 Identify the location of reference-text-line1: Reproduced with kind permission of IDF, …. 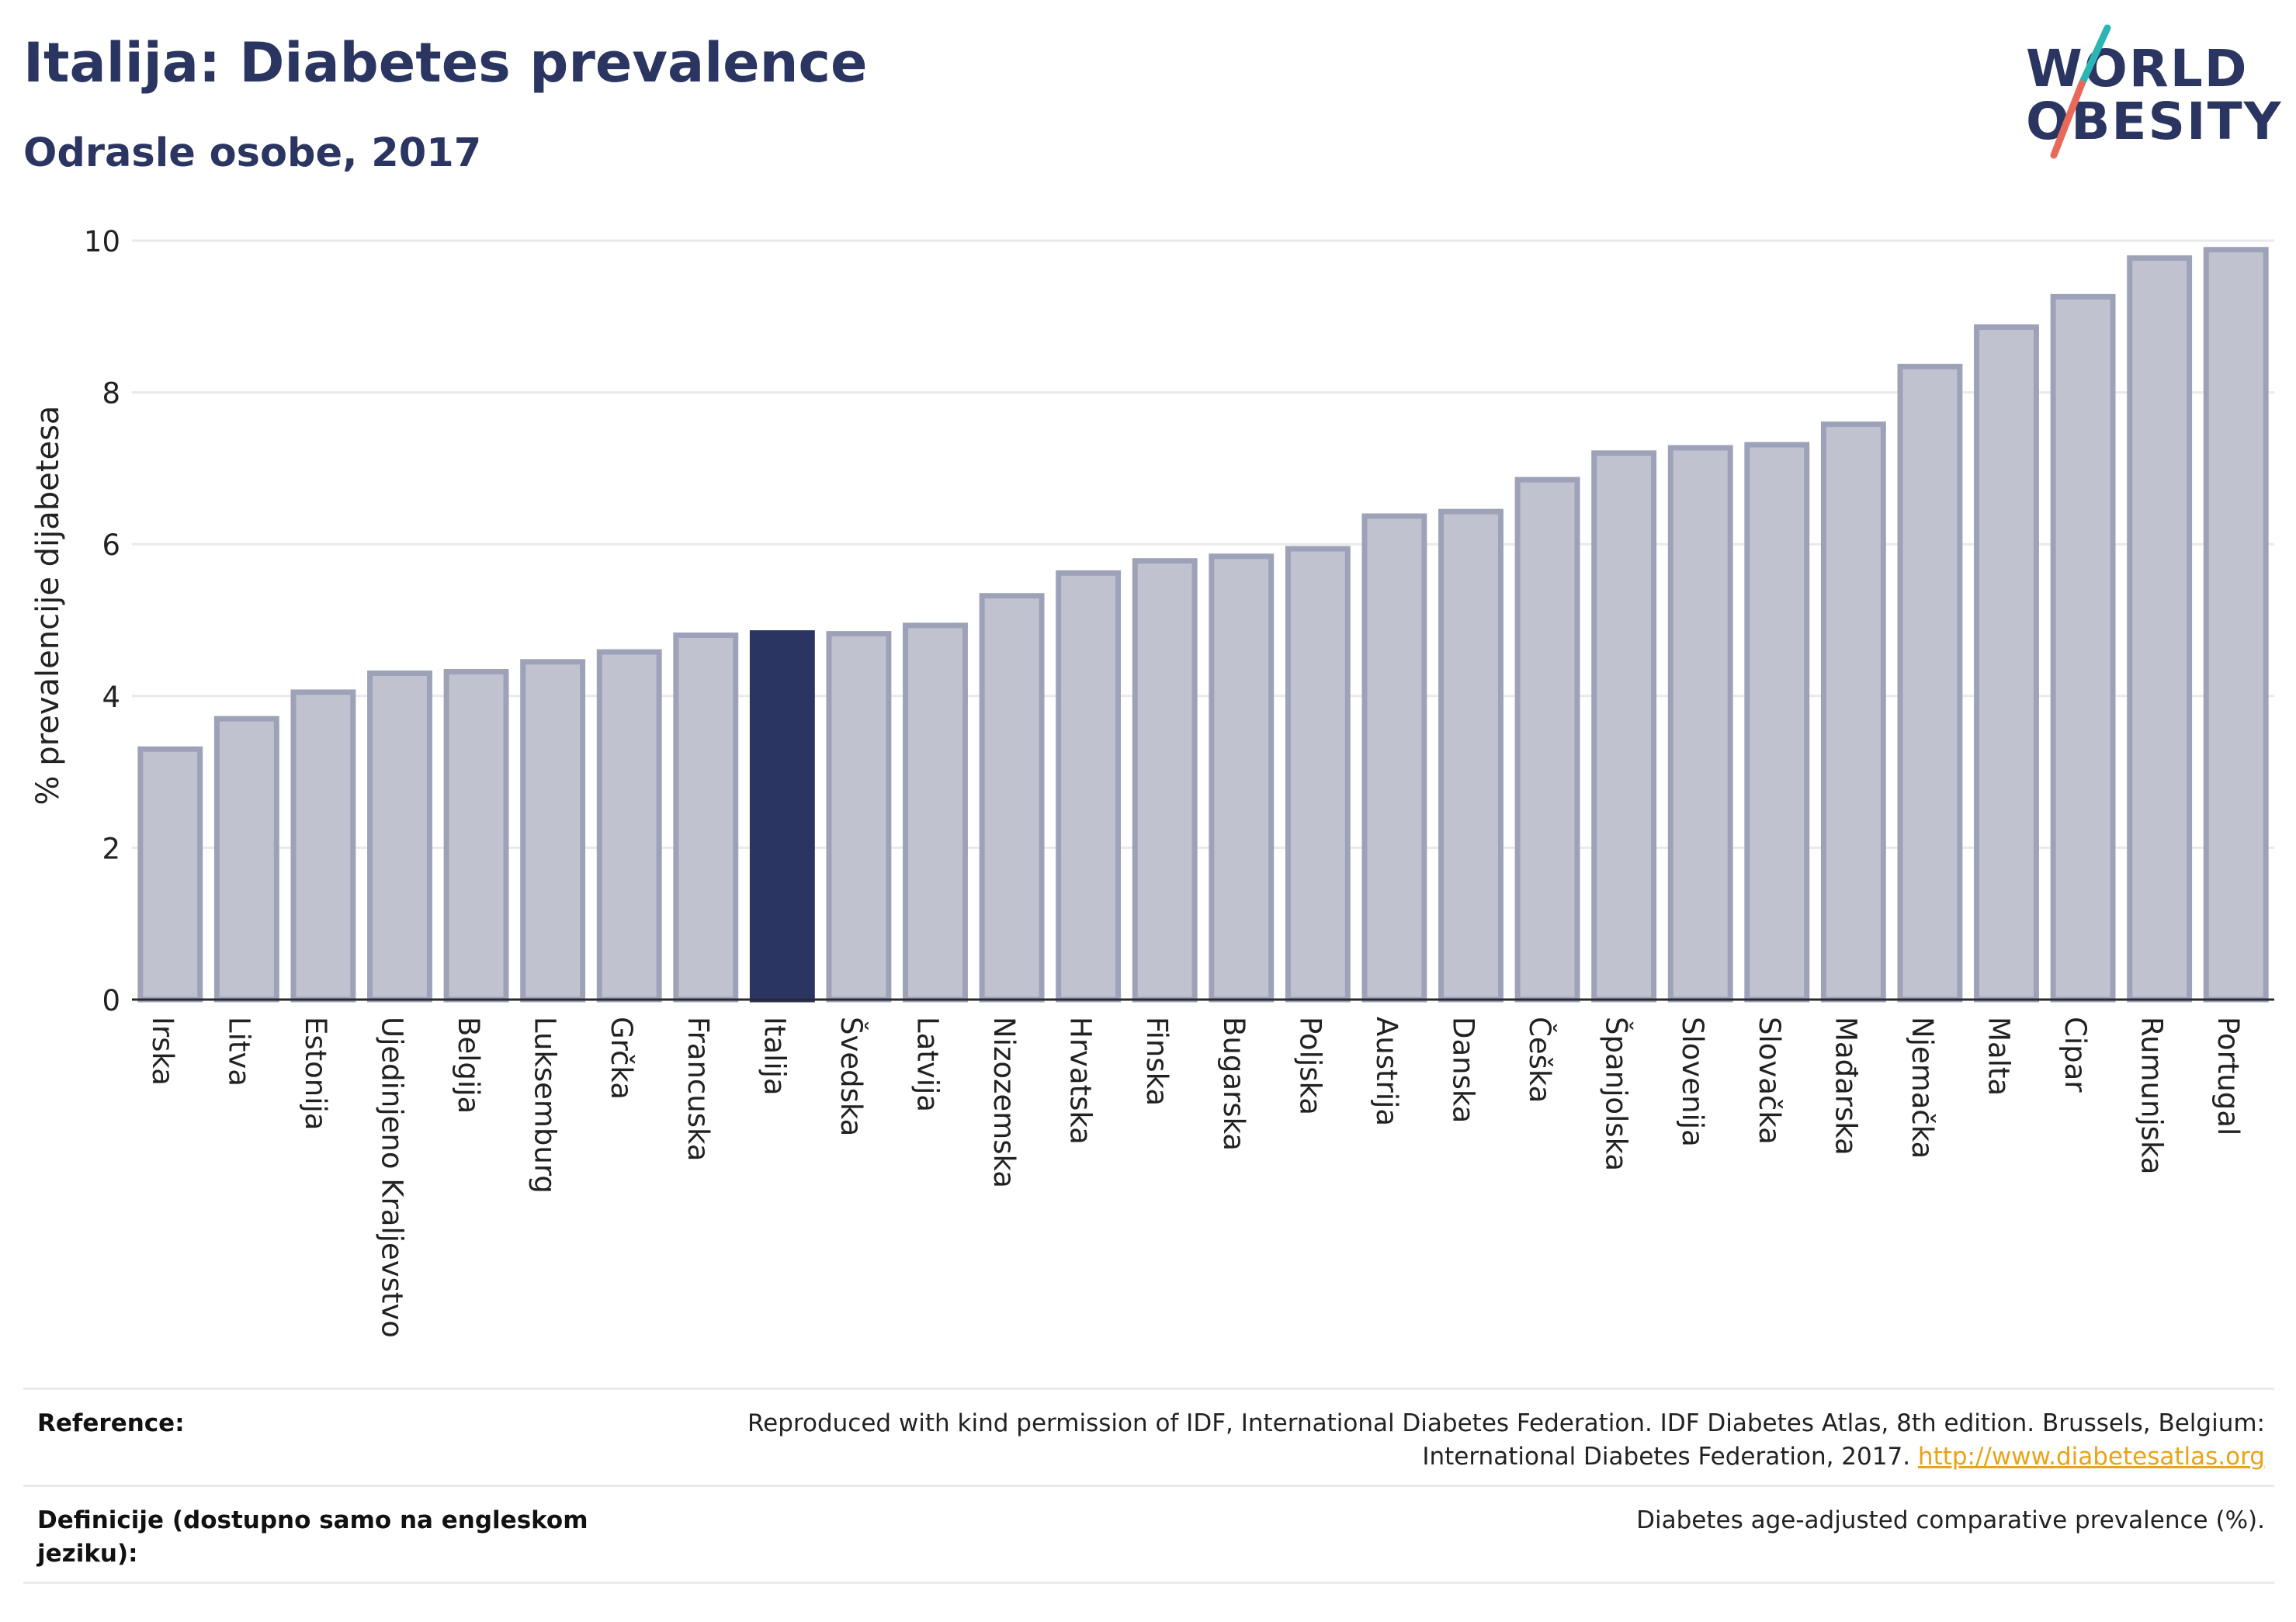
(1506, 1423).